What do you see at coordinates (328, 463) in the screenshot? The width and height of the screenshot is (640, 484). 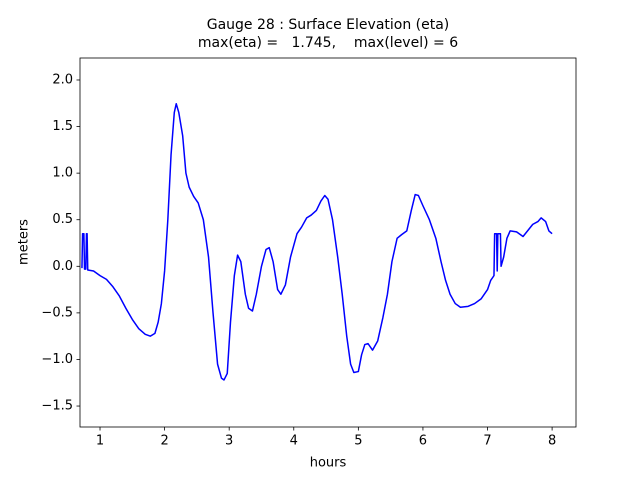 I see `x-axis-label: hours` at bounding box center [328, 463].